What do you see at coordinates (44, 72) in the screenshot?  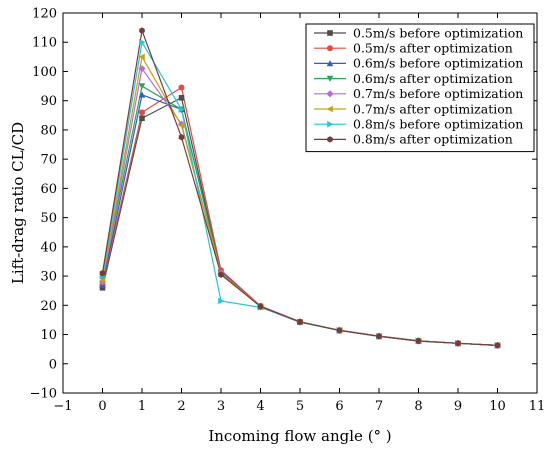 I see `y-tick-label: 100` at bounding box center [44, 72].